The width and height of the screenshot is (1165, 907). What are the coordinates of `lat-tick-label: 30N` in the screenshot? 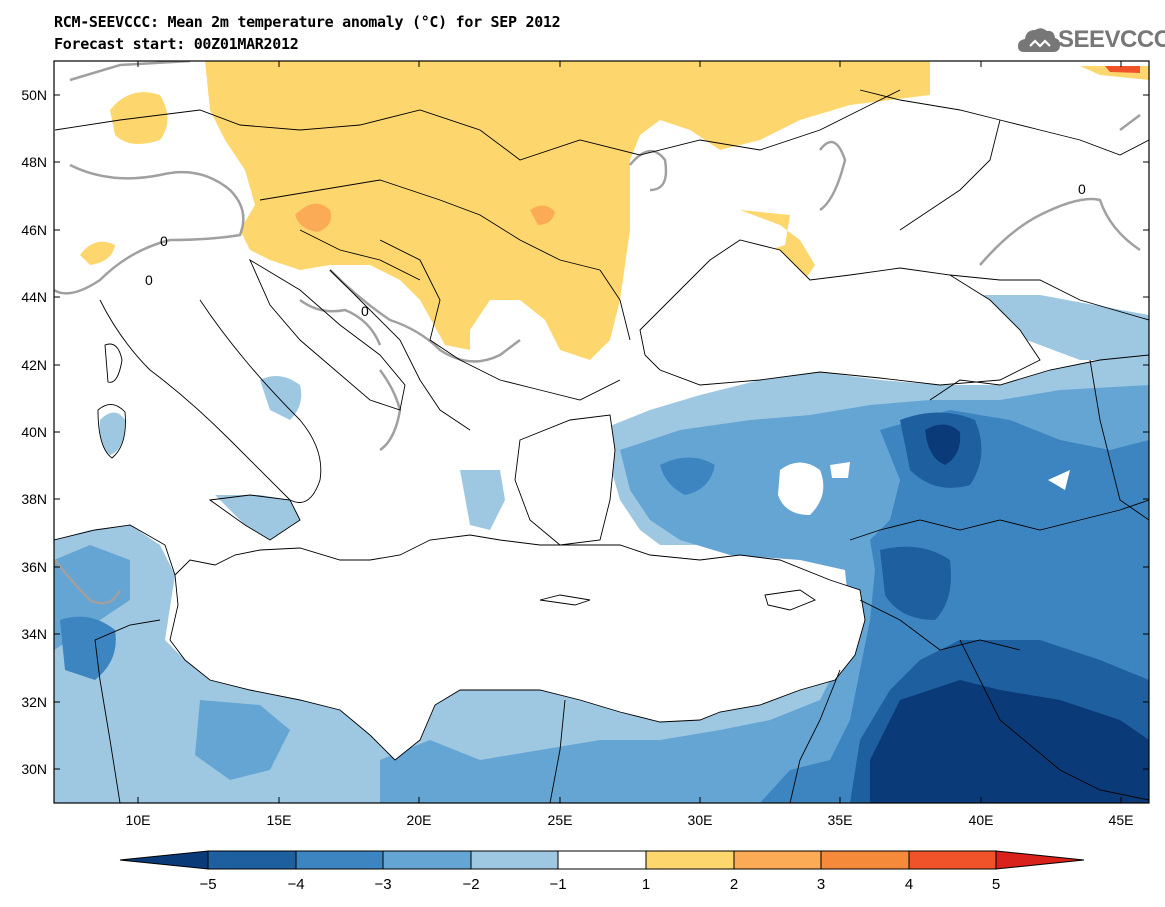 It's located at (34, 769).